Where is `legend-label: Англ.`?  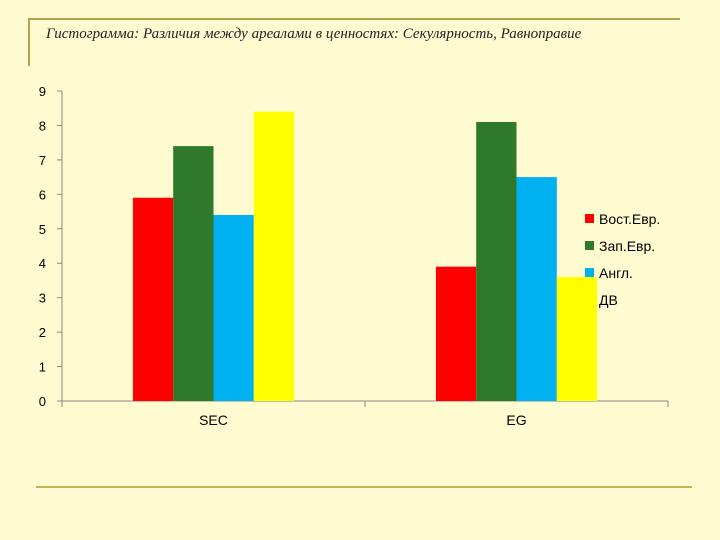 legend-label: Англ. is located at coordinates (616, 272).